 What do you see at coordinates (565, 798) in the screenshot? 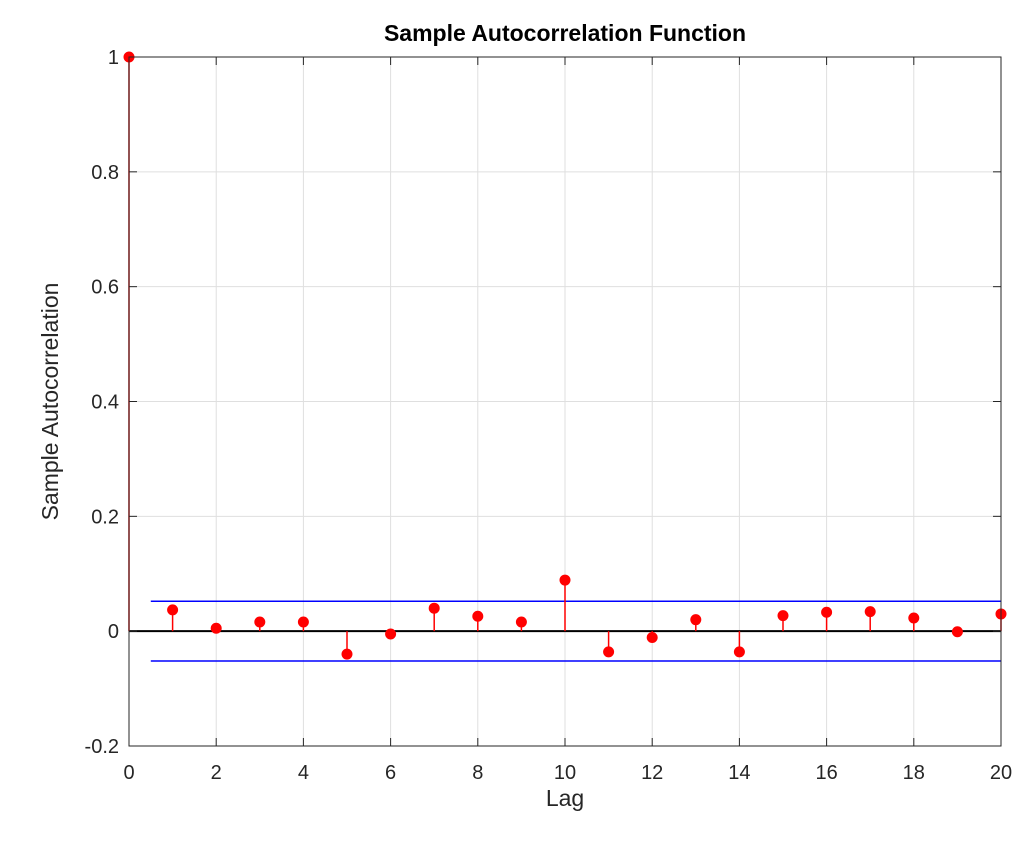
I see `x-axis-label: Lag` at bounding box center [565, 798].